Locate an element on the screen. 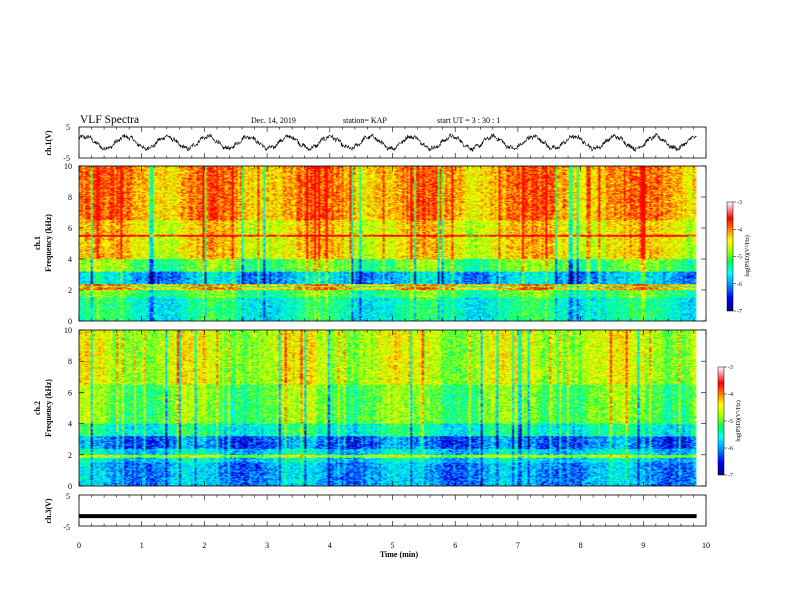  ch2-spectrogram-ylabel-frequency: Frequency (kHz) is located at coordinates (48, 408).